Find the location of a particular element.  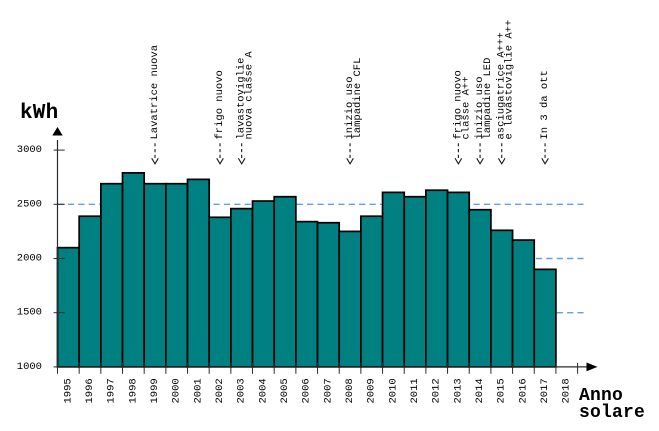

x-label-2000: 2000 is located at coordinates (177, 390).